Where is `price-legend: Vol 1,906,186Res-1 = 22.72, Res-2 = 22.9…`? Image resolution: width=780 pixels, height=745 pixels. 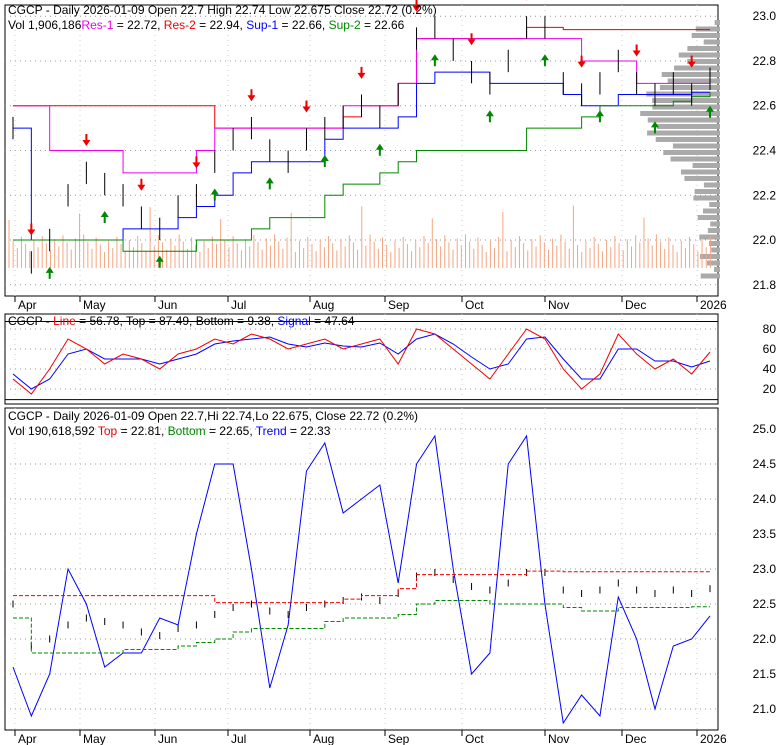
price-legend: Vol 1,906,186Res-1 = 22.72, Res-2 = 22.9… is located at coordinates (206, 25).